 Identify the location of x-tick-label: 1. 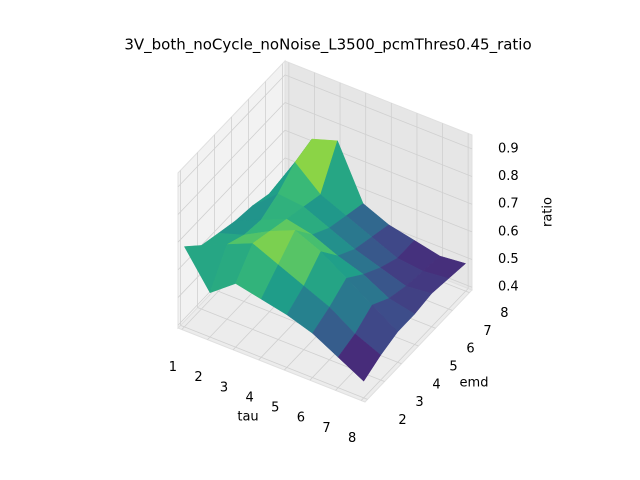
(173, 367).